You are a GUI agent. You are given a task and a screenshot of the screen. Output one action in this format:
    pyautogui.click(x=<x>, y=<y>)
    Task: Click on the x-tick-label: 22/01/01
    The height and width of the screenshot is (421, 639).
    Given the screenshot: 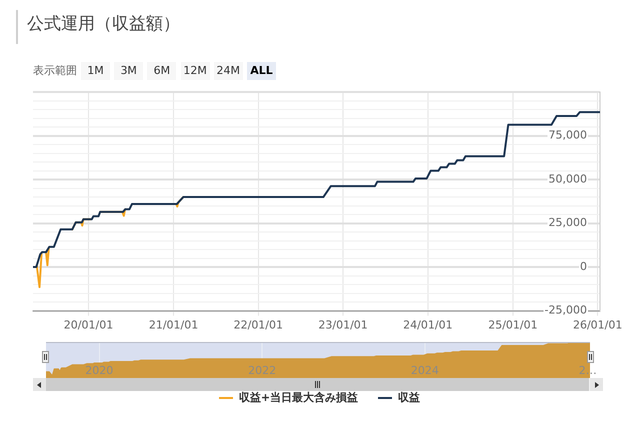 What is the action you would take?
    pyautogui.click(x=259, y=325)
    